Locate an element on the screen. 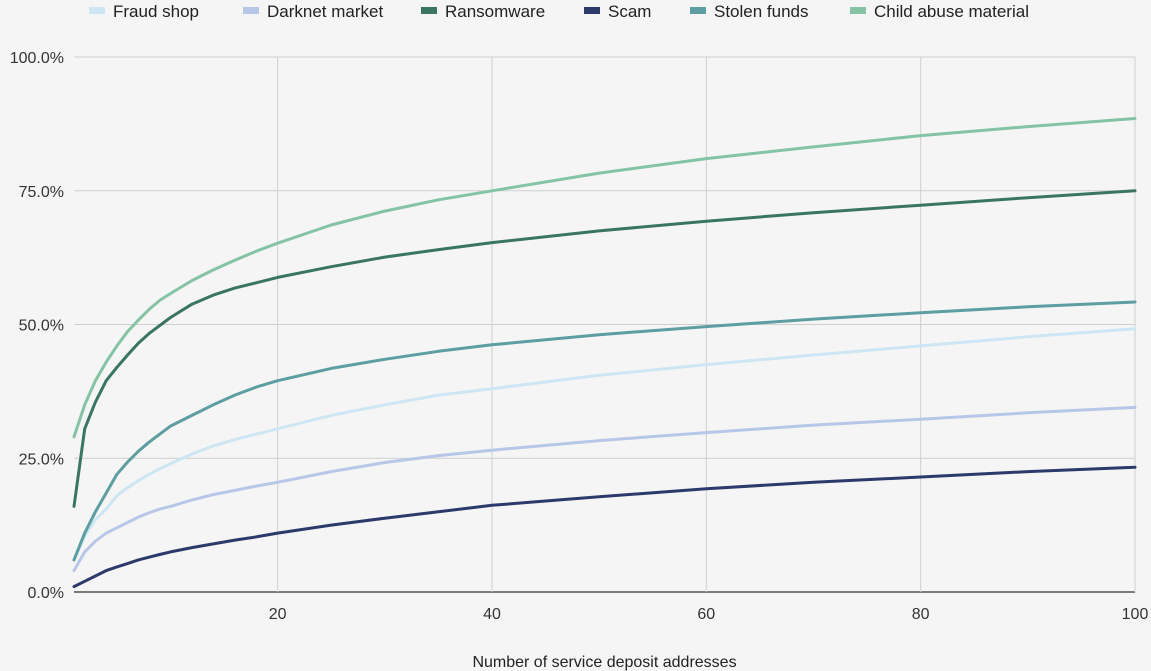  legend-label: Ransomware is located at coordinates (495, 11).